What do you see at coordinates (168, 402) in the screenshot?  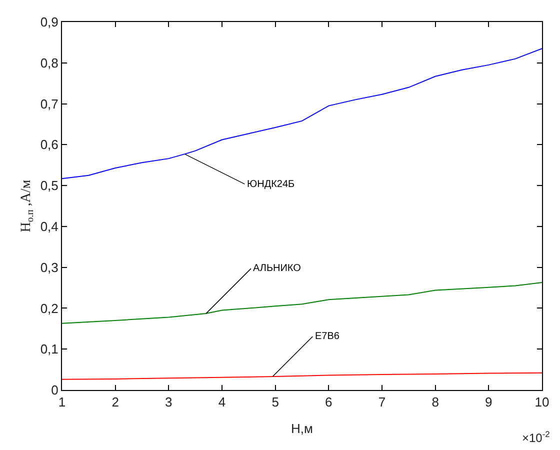 I see `x-tick-label: 3` at bounding box center [168, 402].